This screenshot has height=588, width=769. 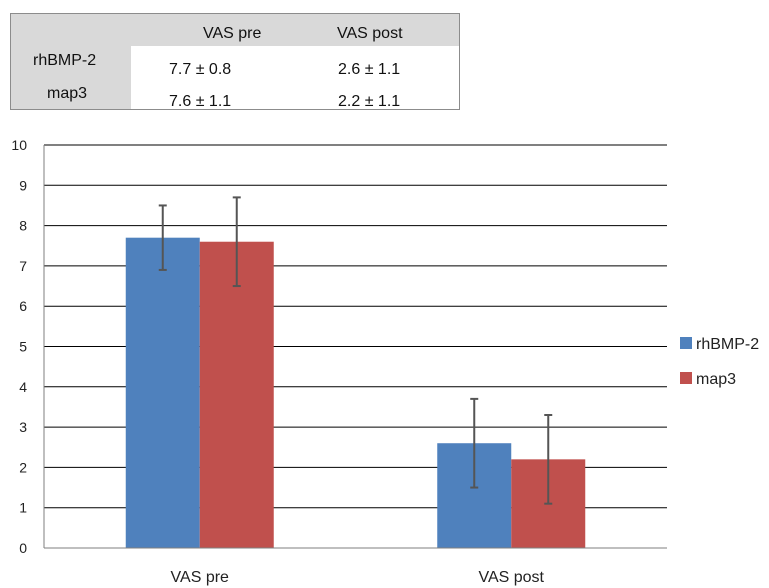 I want to click on row-label-map3: map3, so click(x=67, y=93).